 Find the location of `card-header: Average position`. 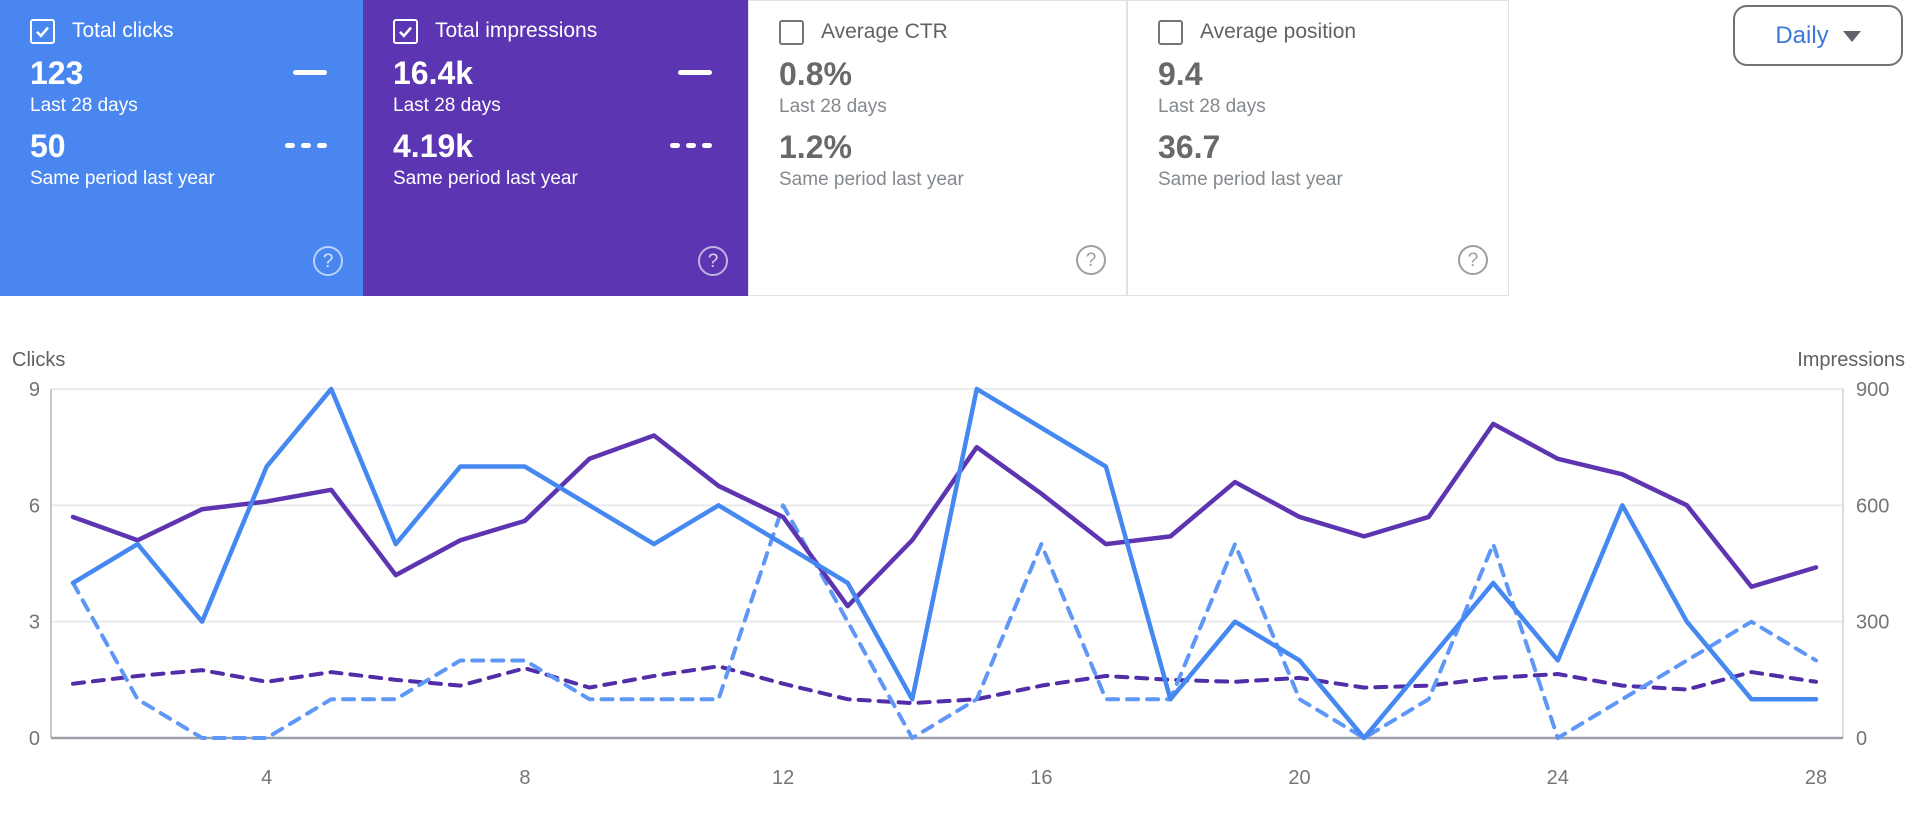

card-header: Average position is located at coordinates (1315, 32).